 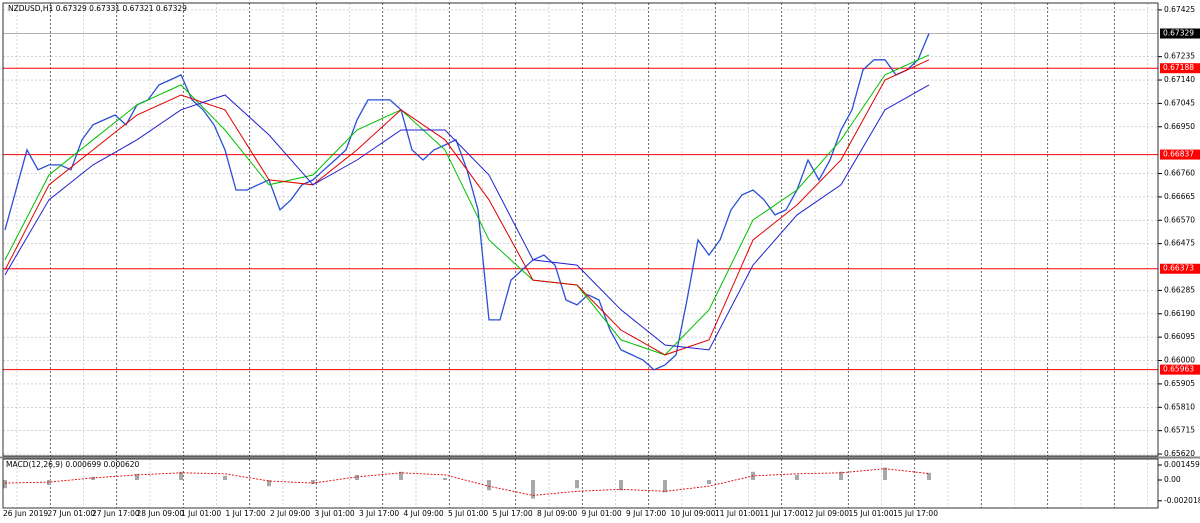 What do you see at coordinates (1179, 453) in the screenshot?
I see `y-tick-label: 0.65620` at bounding box center [1179, 453].